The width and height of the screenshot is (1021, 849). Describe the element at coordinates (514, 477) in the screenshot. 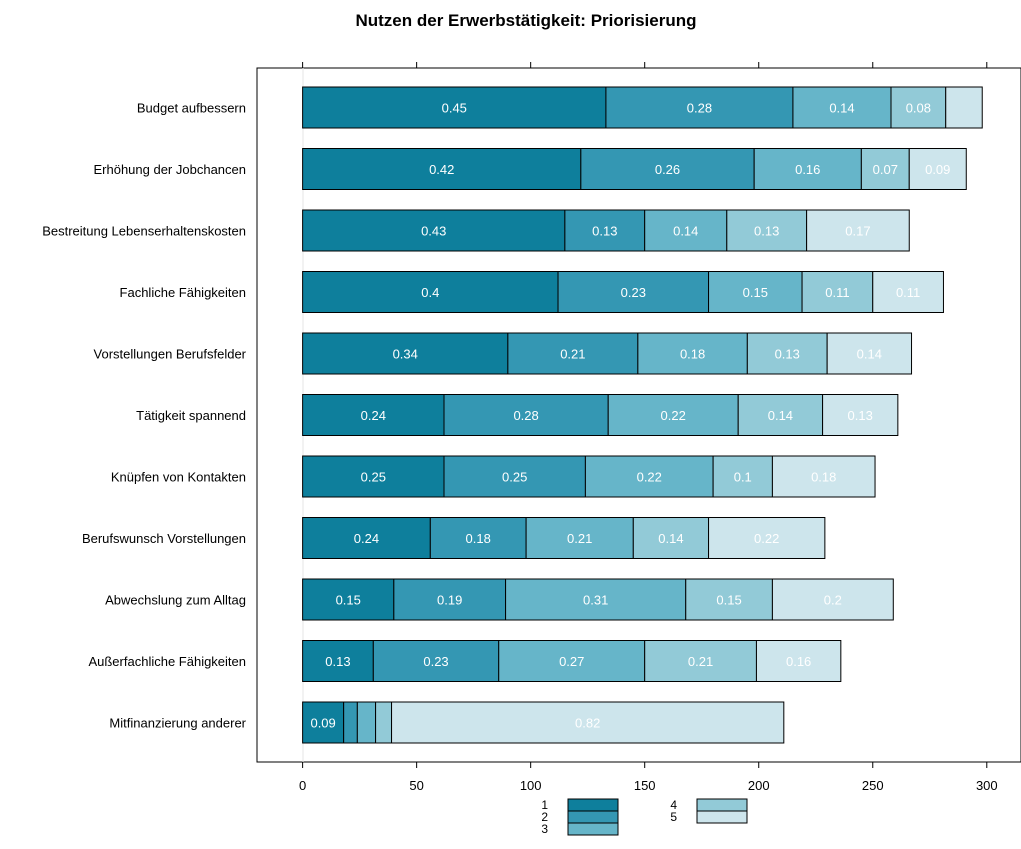

I see `data-label: 0.25` at that location.